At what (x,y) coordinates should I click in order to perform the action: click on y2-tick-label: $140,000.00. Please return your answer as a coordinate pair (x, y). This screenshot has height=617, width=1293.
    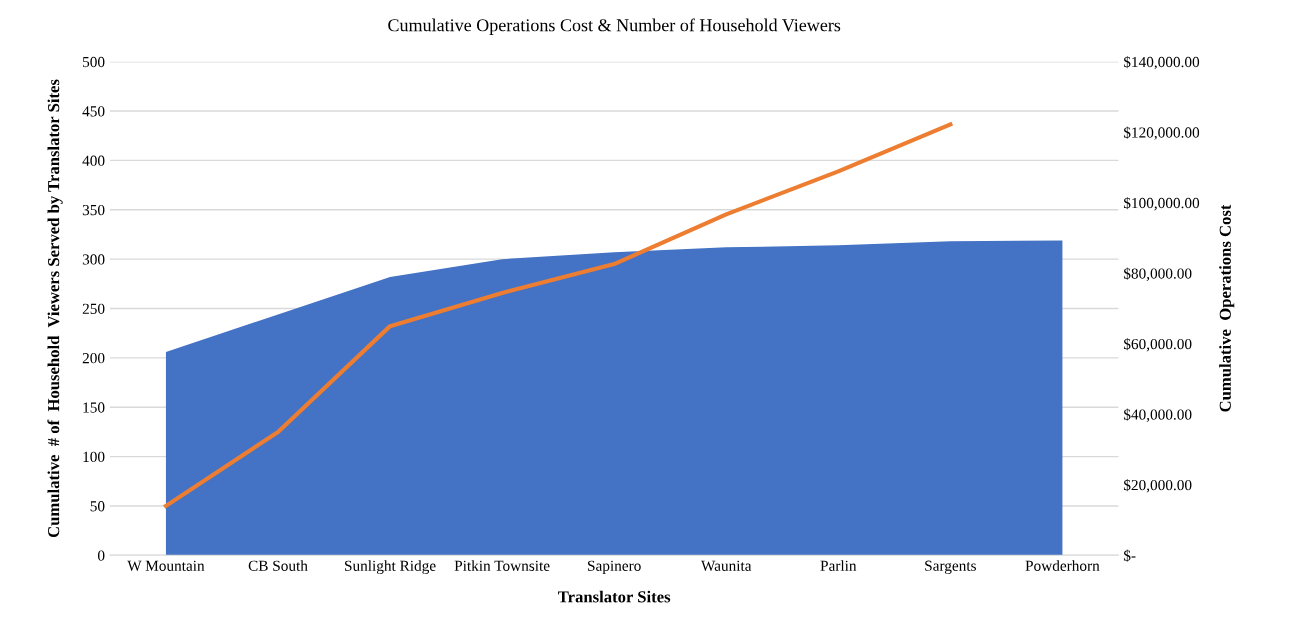
    Looking at the image, I should click on (1161, 62).